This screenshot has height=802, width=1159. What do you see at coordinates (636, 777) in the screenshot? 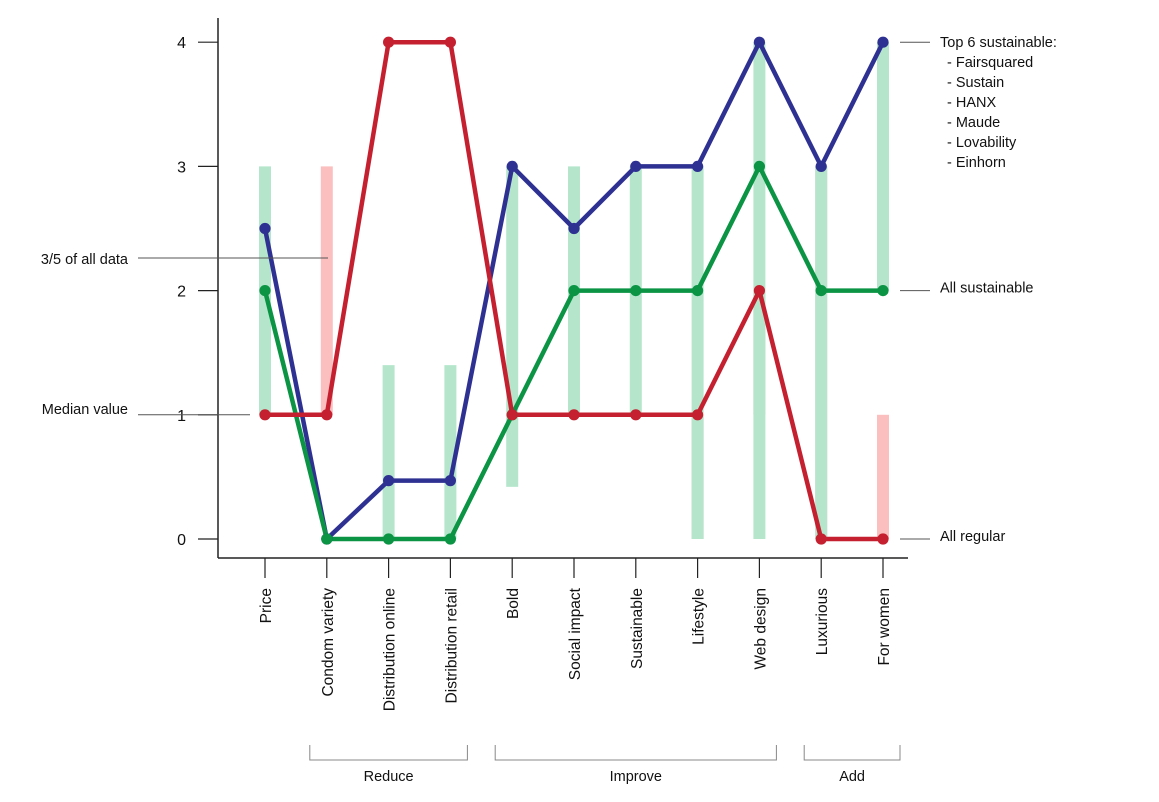
I see `group-label-1: Improve` at bounding box center [636, 777].